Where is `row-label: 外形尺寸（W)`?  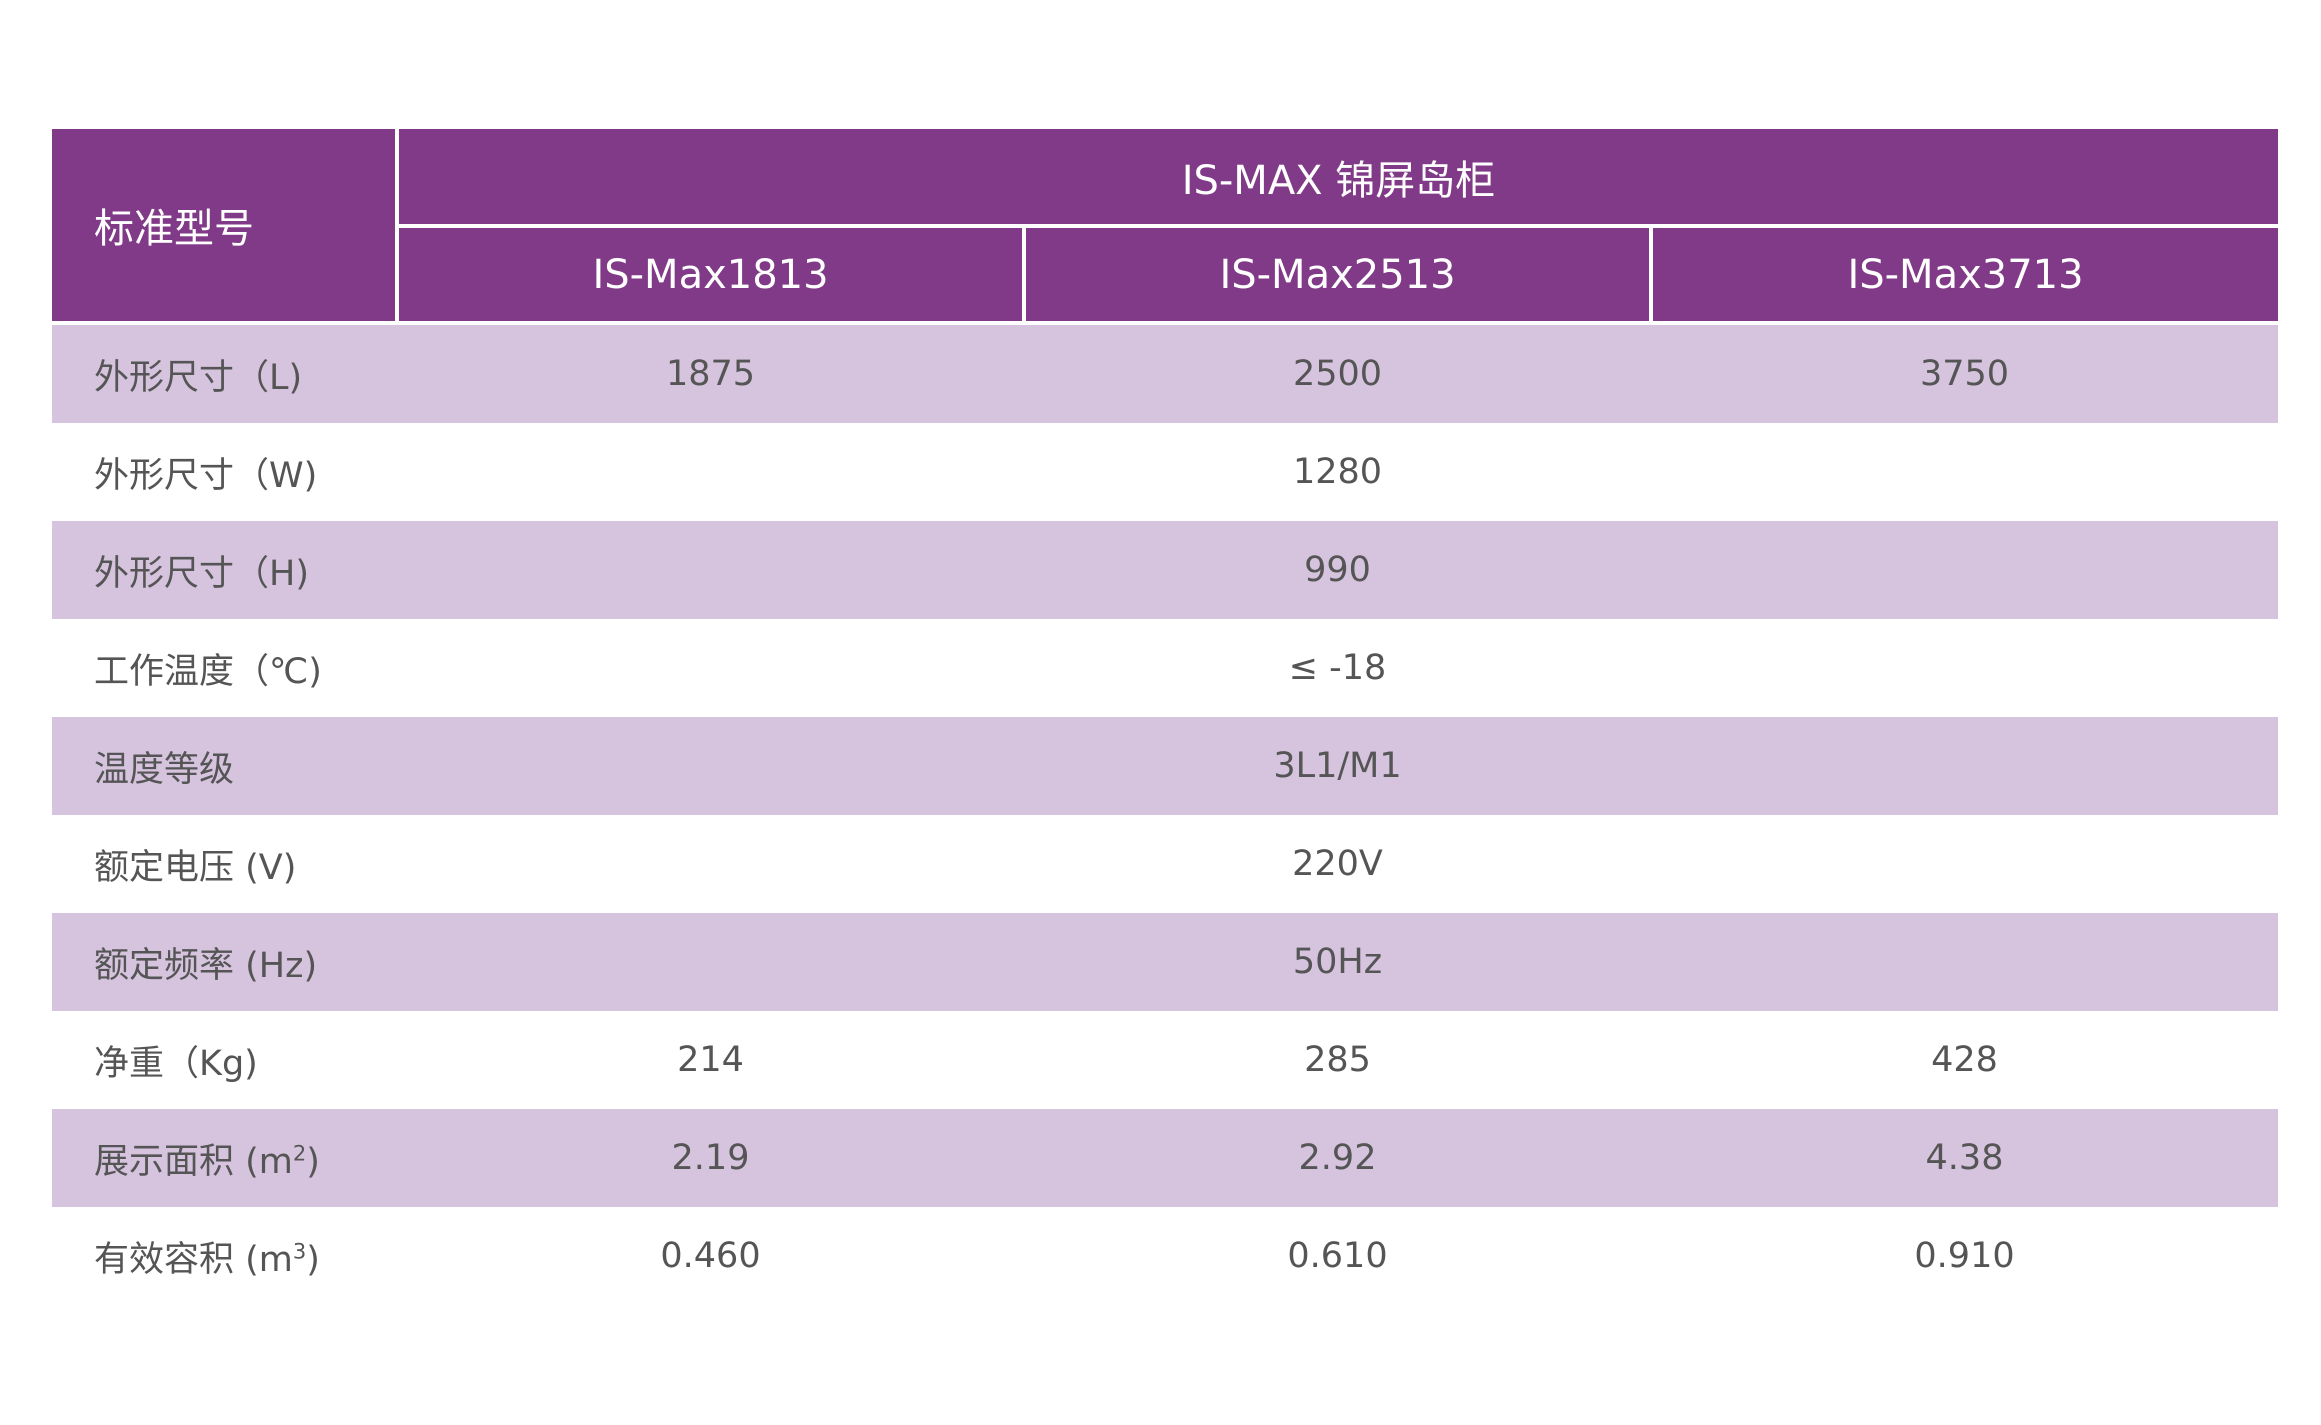 row-label: 外形尺寸（W) is located at coordinates (206, 475).